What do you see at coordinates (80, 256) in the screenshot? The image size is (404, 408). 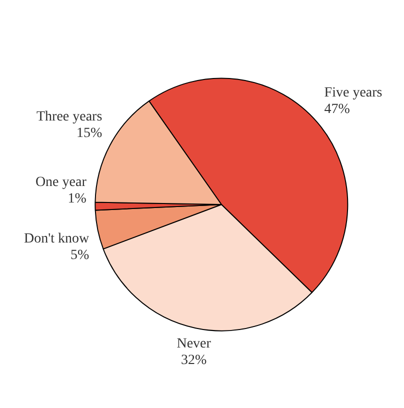 I see `data-label: 5%` at bounding box center [80, 256].